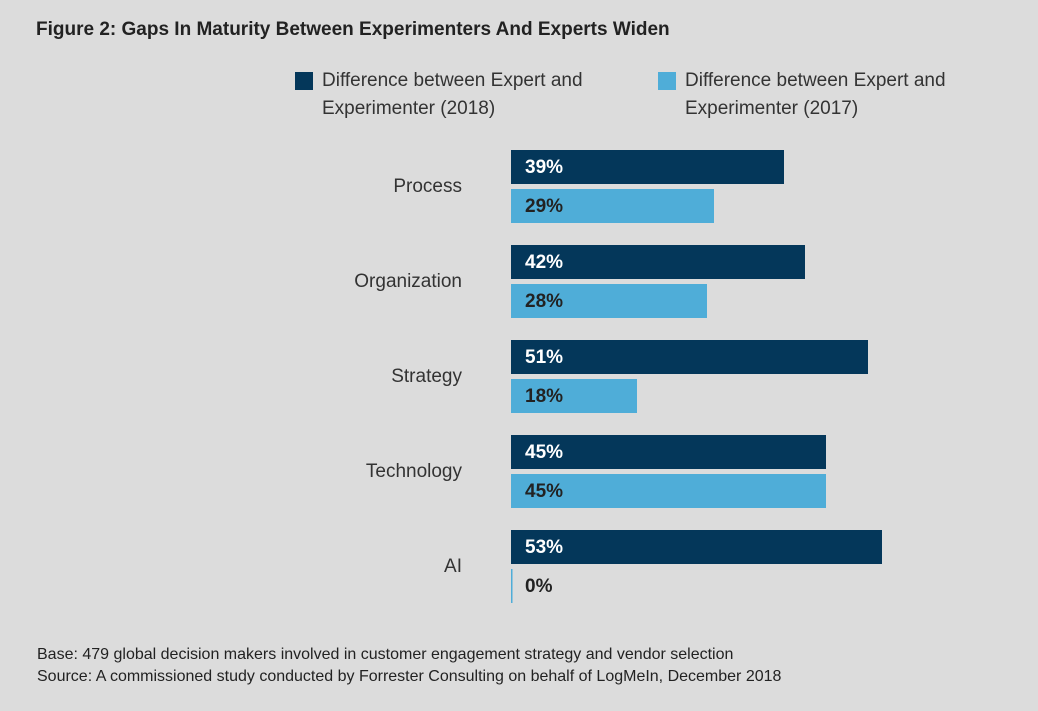 This screenshot has height=711, width=1038. Describe the element at coordinates (427, 186) in the screenshot. I see `category-label-process: Process` at that location.